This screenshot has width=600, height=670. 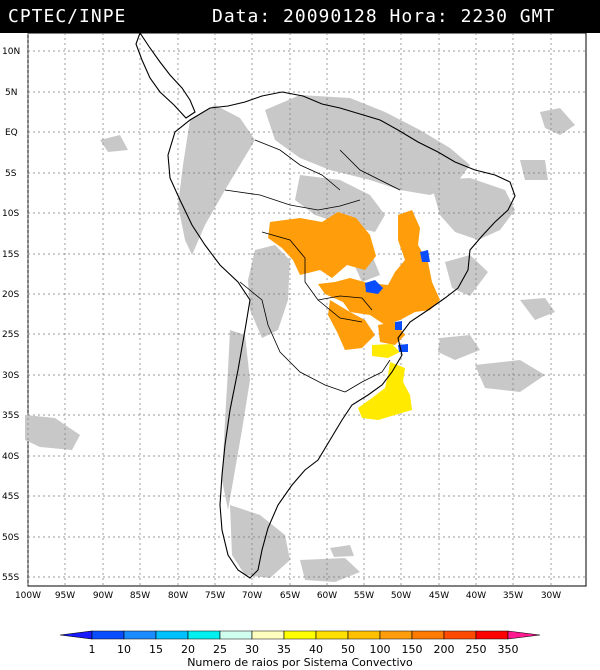 I want to click on lat-label: 20S, so click(x=10, y=295).